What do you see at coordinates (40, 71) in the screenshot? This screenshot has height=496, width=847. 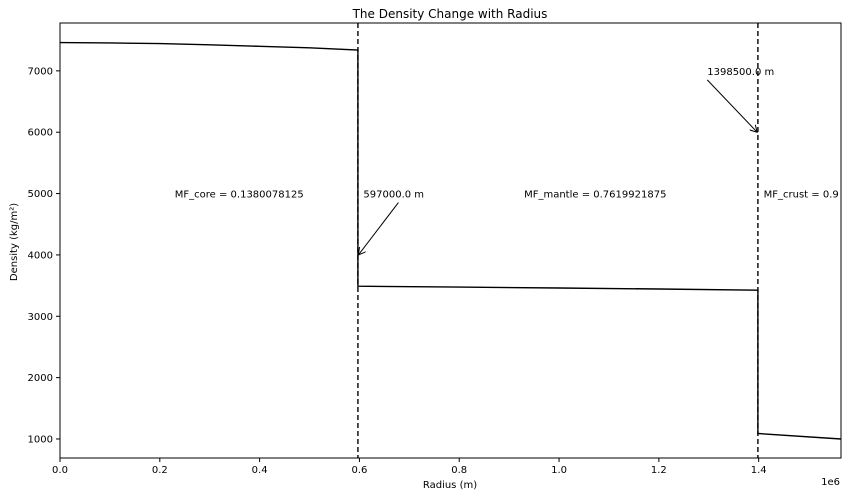 I see `y-tick-label: 7000` at bounding box center [40, 71].